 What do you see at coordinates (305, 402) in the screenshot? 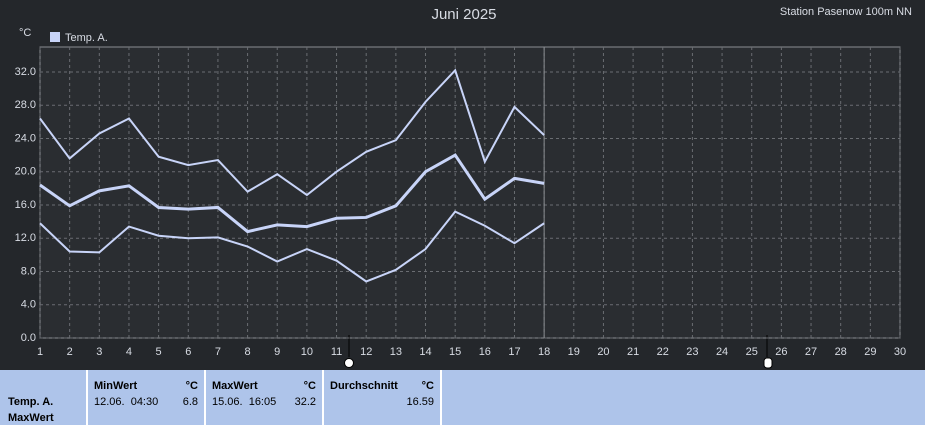
I see `col-value: 32.2` at bounding box center [305, 402].